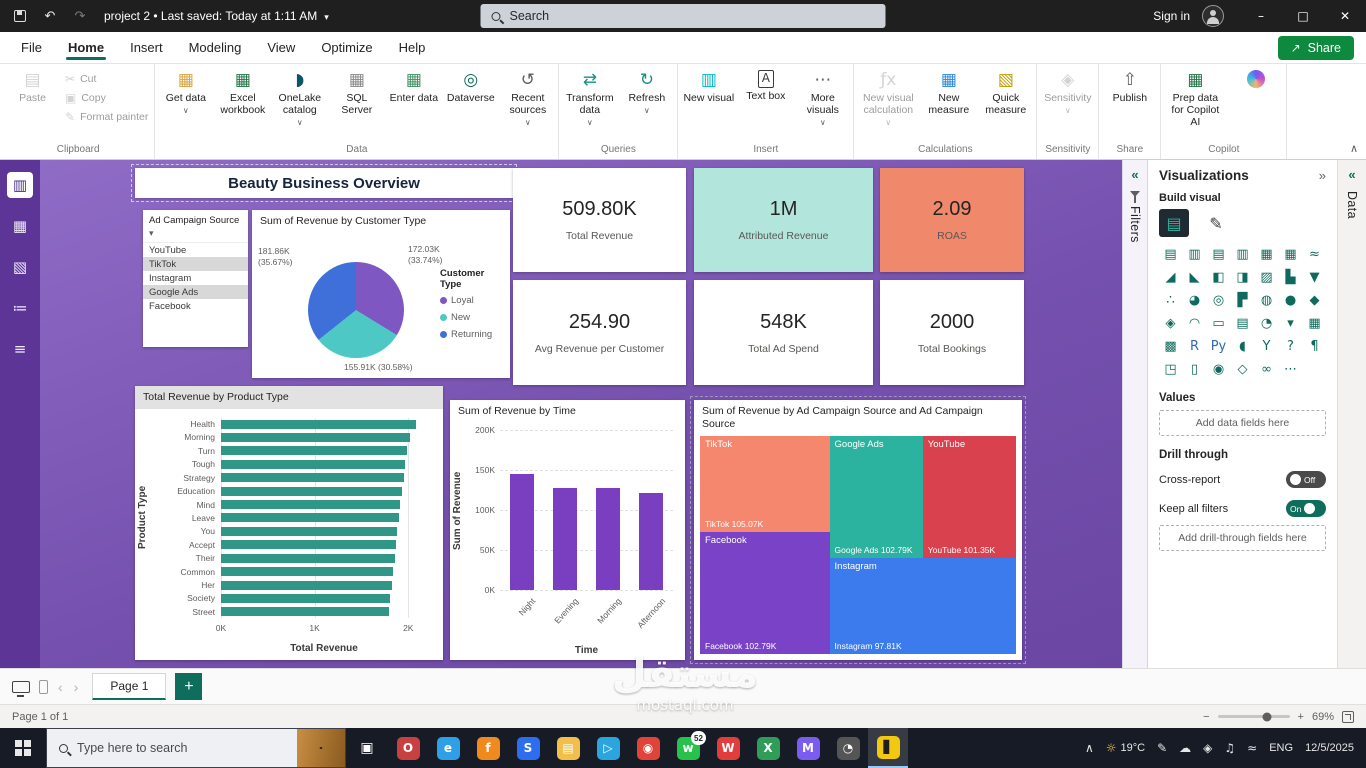 The width and height of the screenshot is (1366, 768). Describe the element at coordinates (1314, 254) in the screenshot. I see `line-chart-icon: ≈` at that location.